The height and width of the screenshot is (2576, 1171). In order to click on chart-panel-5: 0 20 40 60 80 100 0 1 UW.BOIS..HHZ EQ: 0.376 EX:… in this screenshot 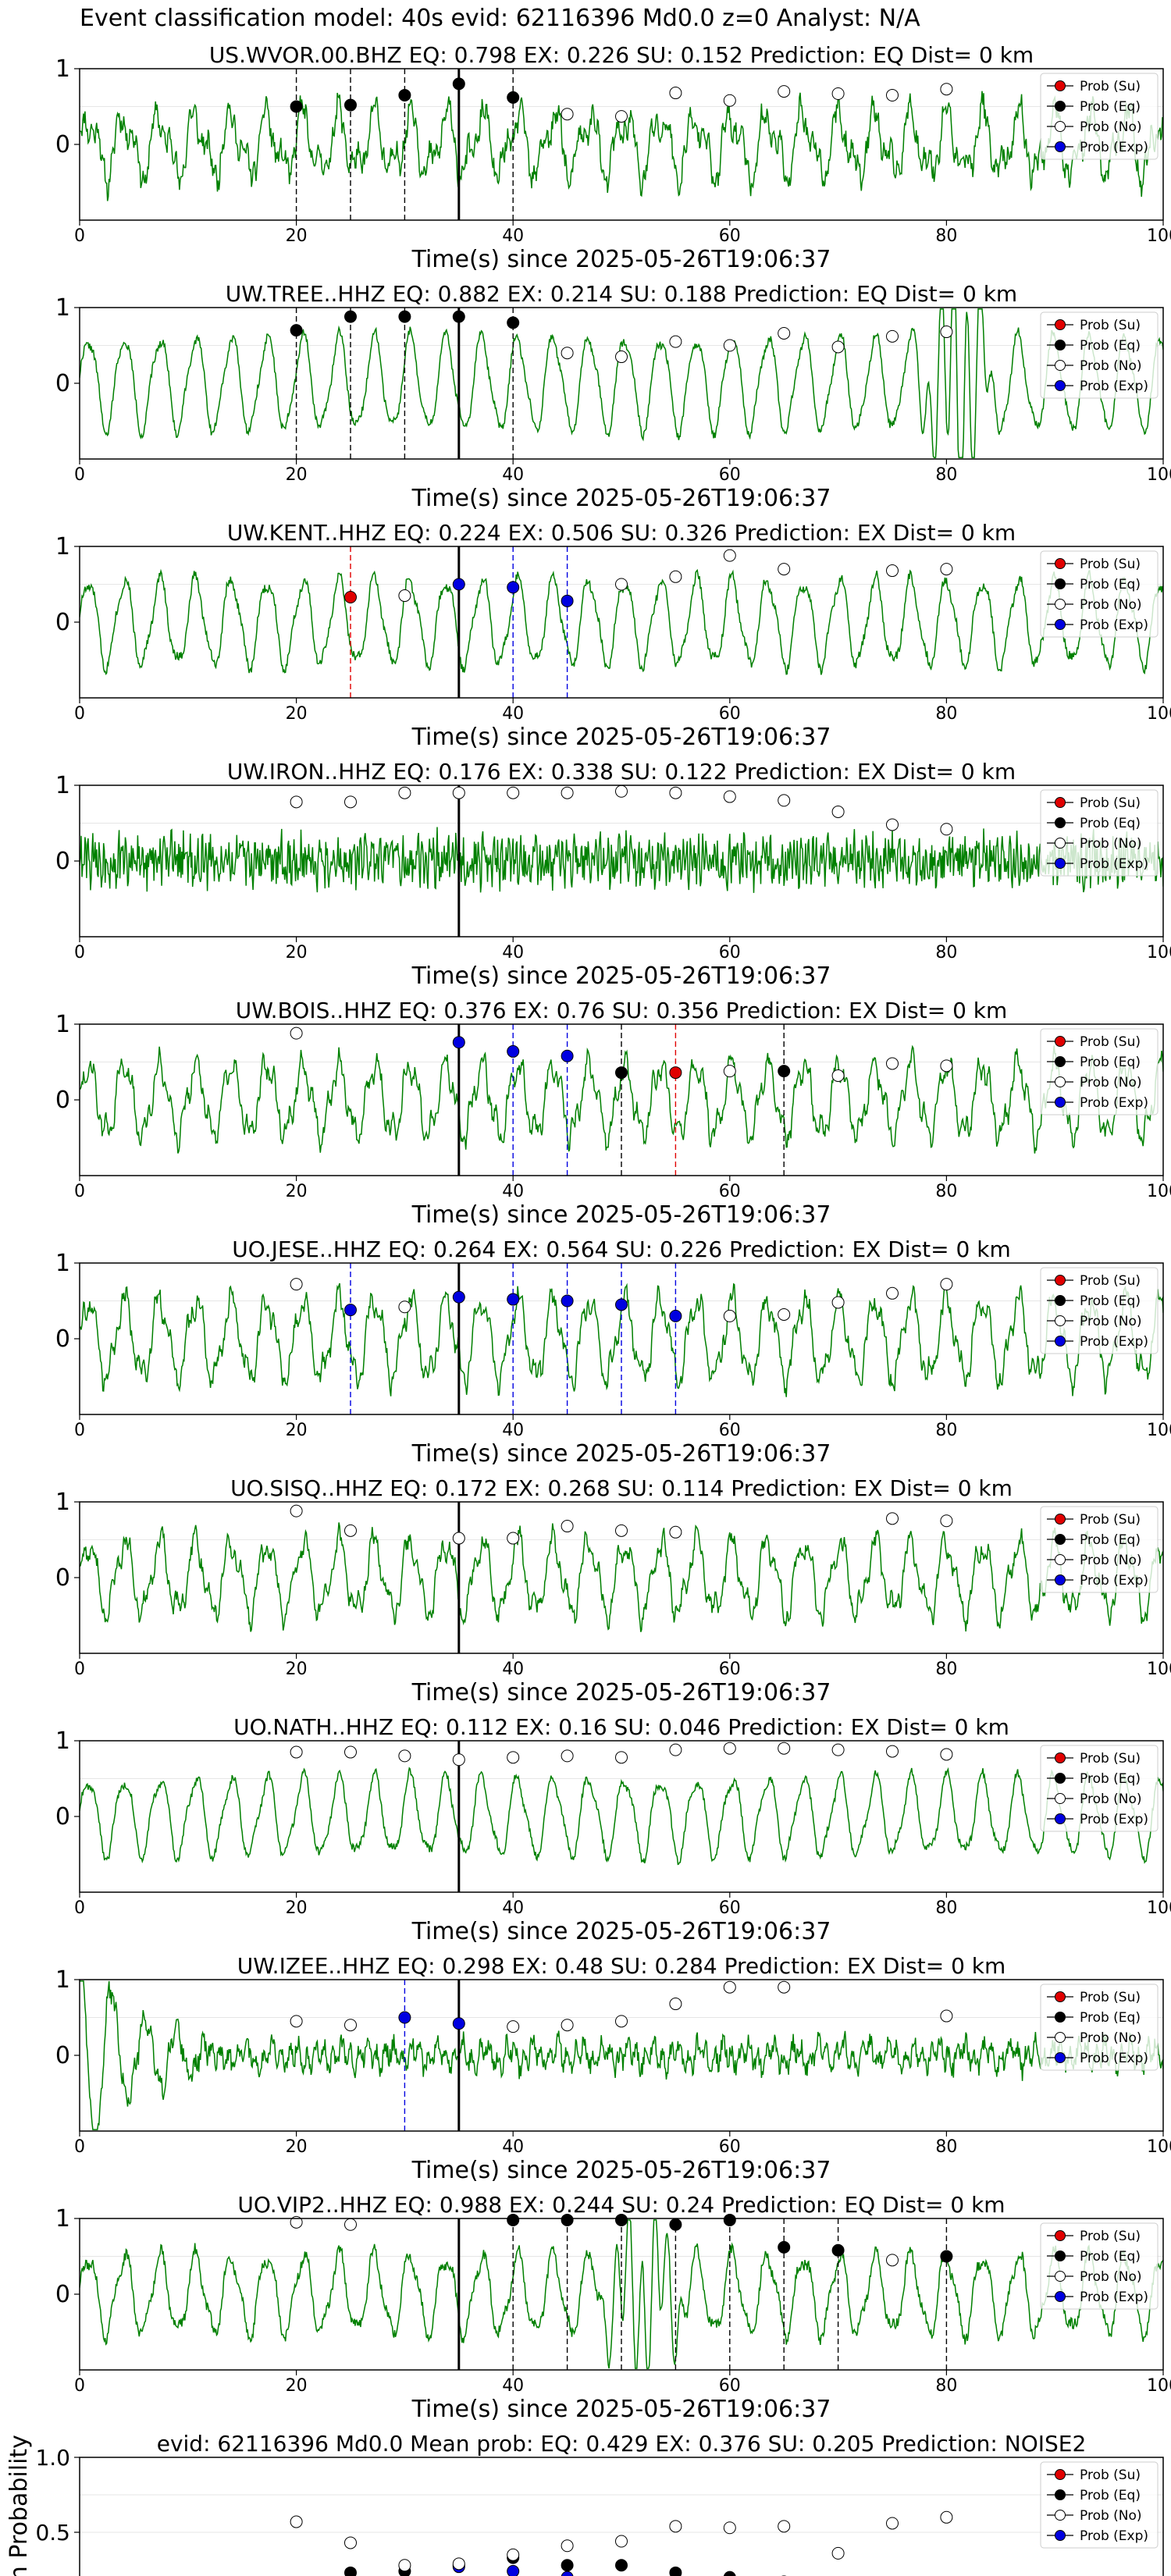, I will do `click(613, 1113)`.